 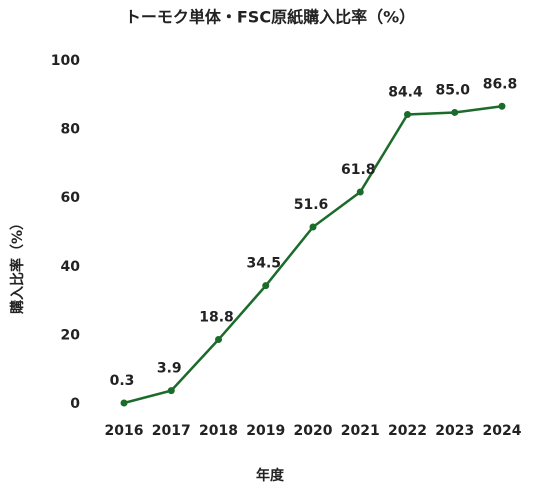 What do you see at coordinates (71, 335) in the screenshot?
I see `y-tick-label: 20` at bounding box center [71, 335].